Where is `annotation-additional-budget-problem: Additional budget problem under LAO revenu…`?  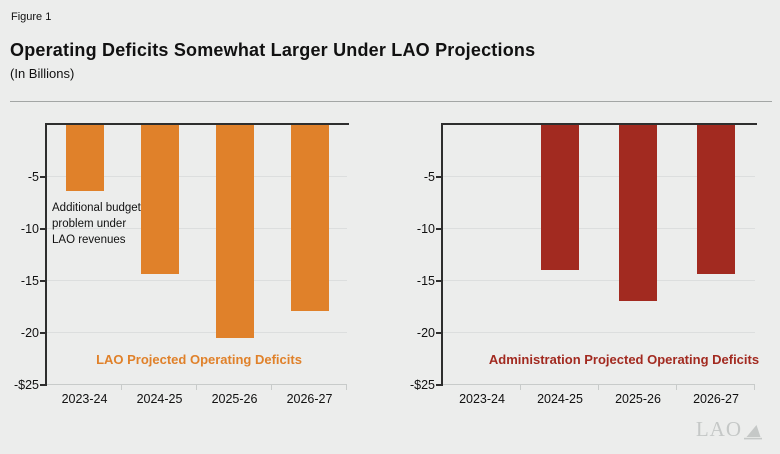 annotation-additional-budget-problem: Additional budget problem under LAO revenu… is located at coordinates (96, 224).